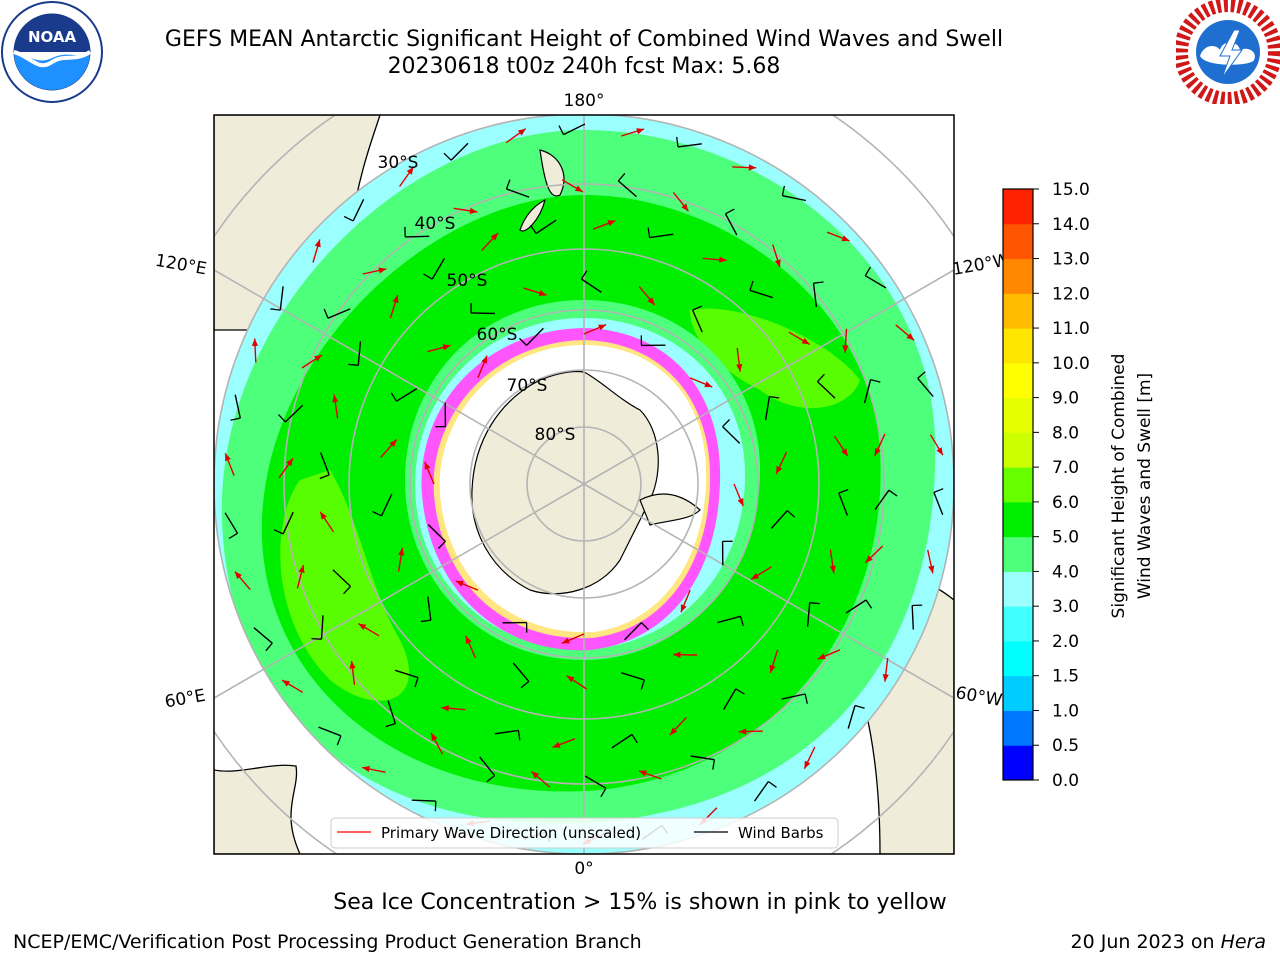 This screenshot has width=1280, height=960. Describe the element at coordinates (52, 37) in the screenshot. I see `noaa-logo-text: NOAA` at that location.